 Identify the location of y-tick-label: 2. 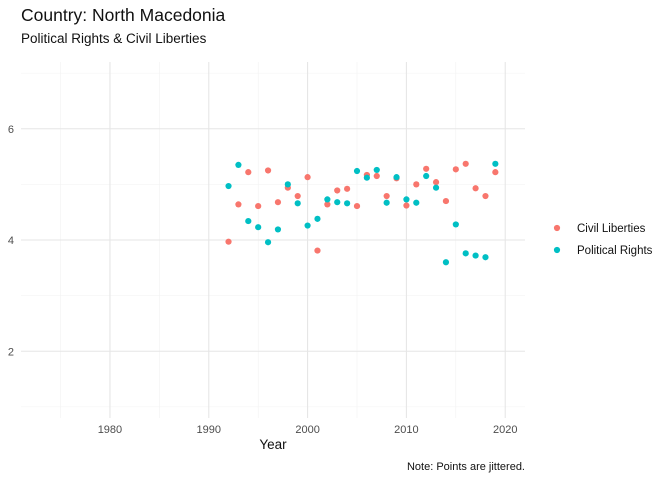
(11, 352).